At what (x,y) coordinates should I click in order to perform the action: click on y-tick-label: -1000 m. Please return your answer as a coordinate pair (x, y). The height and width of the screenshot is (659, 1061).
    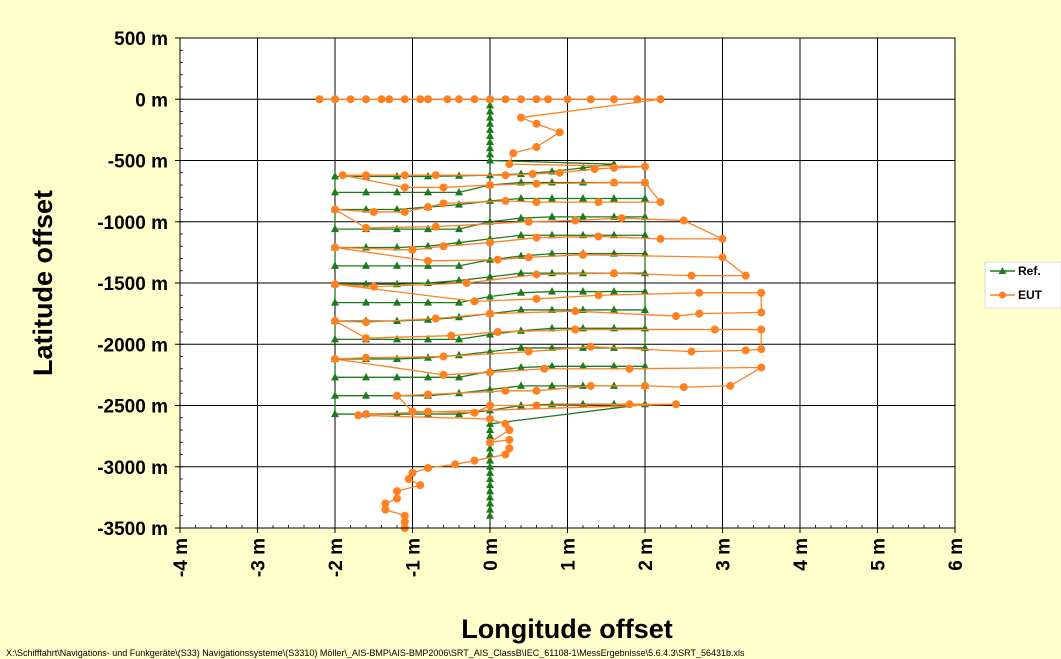
    Looking at the image, I should click on (132, 223).